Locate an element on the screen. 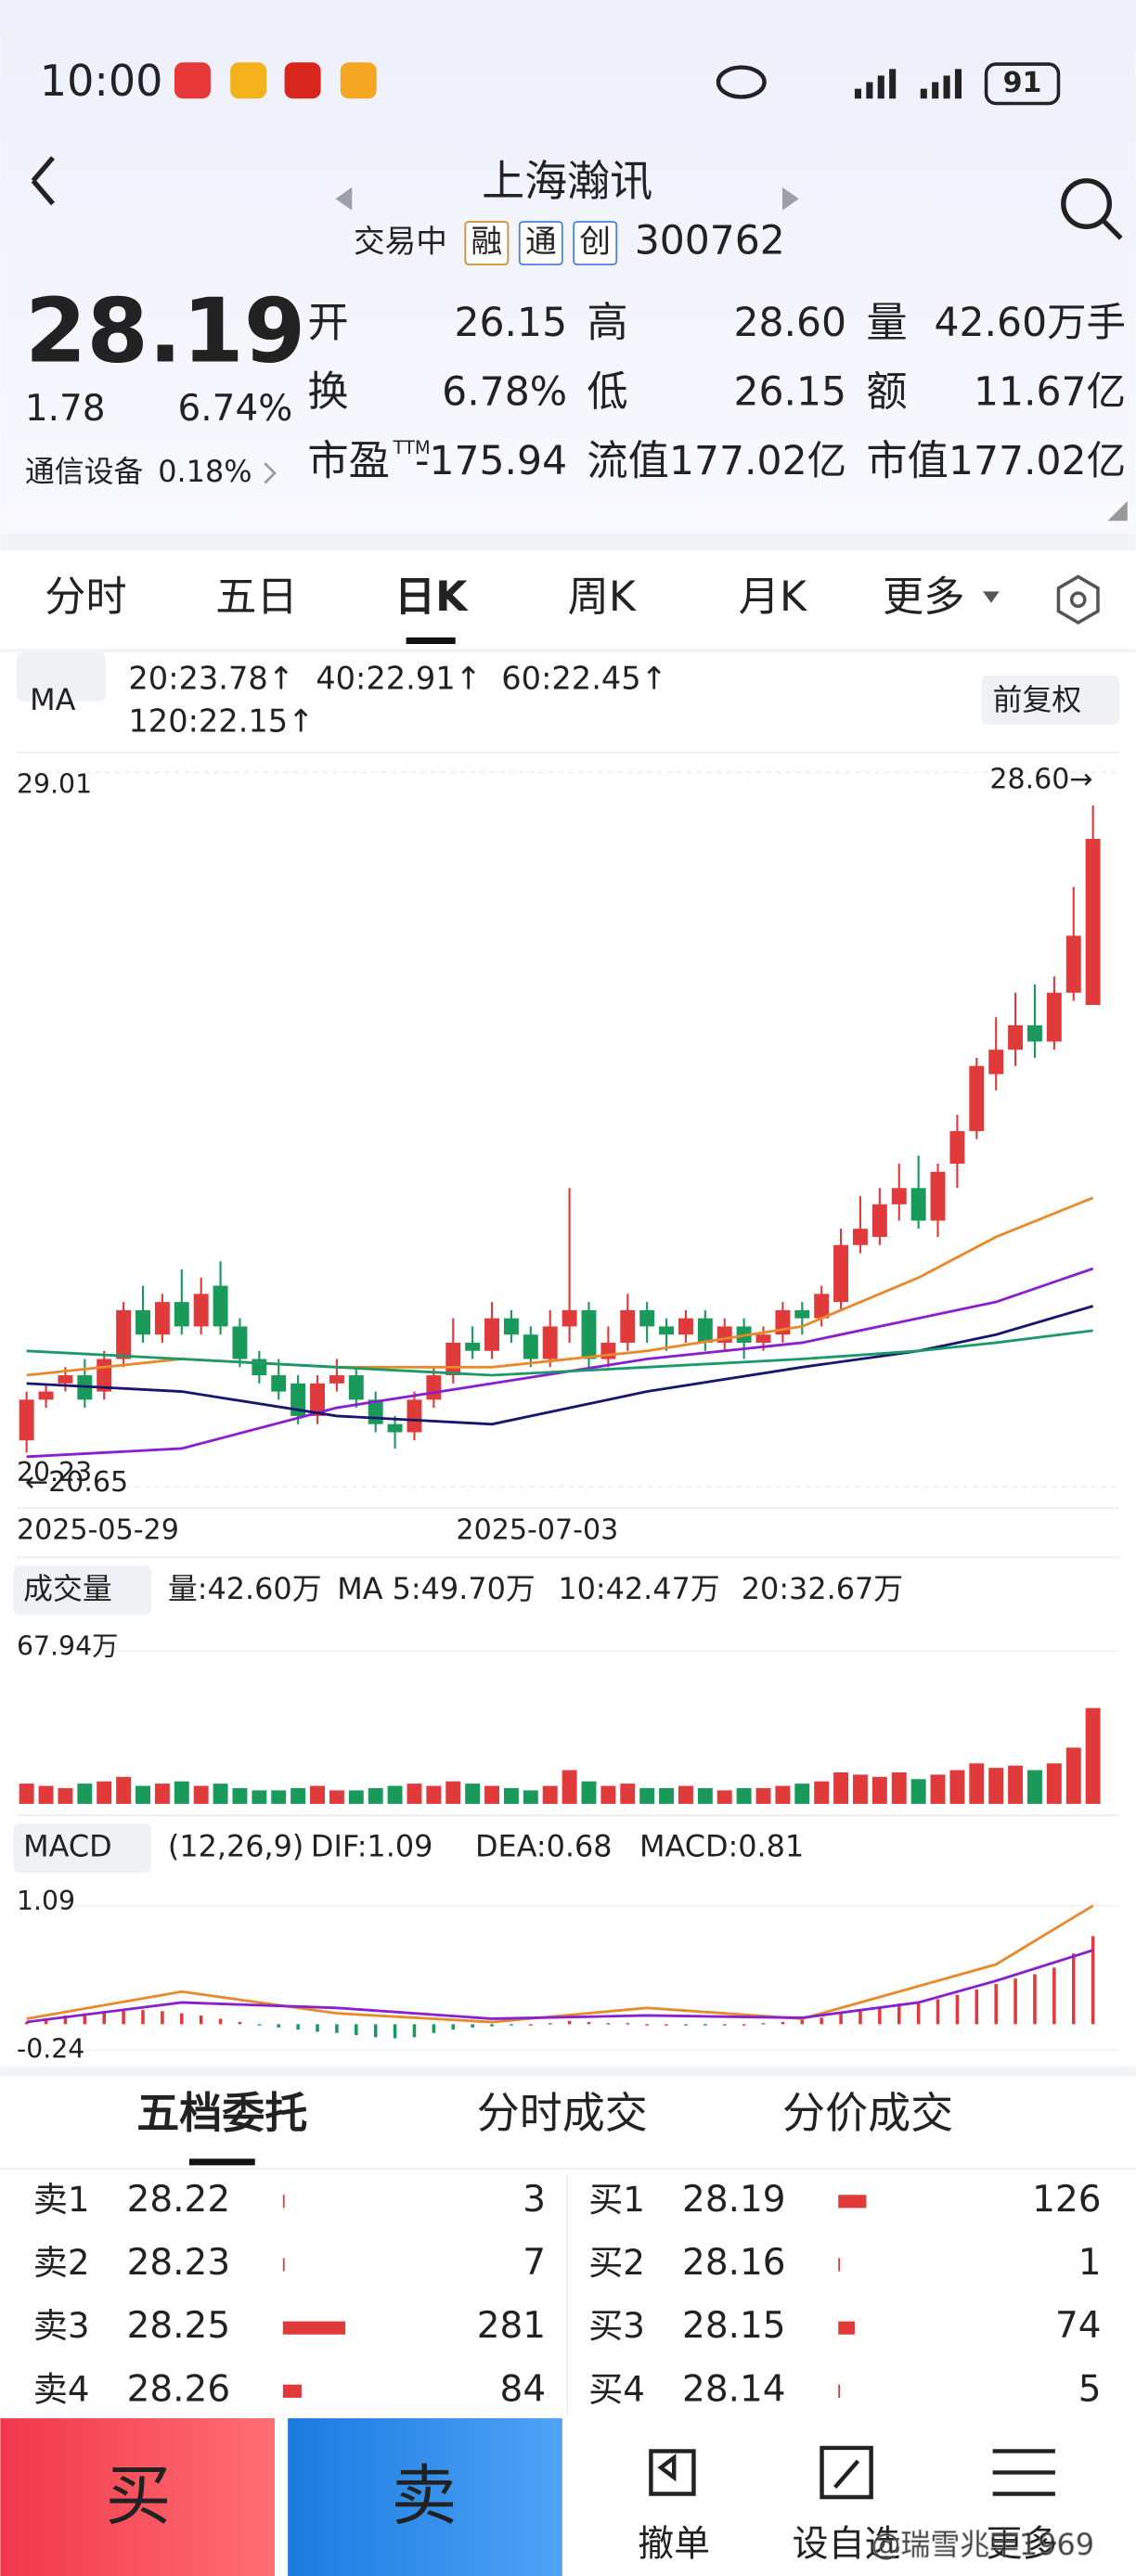 Image resolution: width=1136 pixels, height=2576 pixels. eye-icon is located at coordinates (741, 82).